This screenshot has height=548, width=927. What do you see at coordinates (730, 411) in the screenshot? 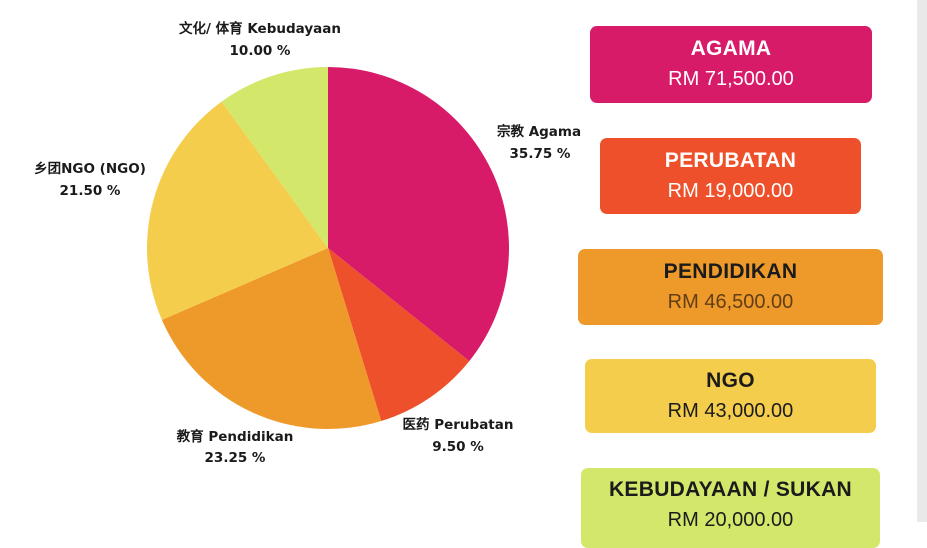
I see `card-amount: RM 43,000.00` at bounding box center [730, 411].